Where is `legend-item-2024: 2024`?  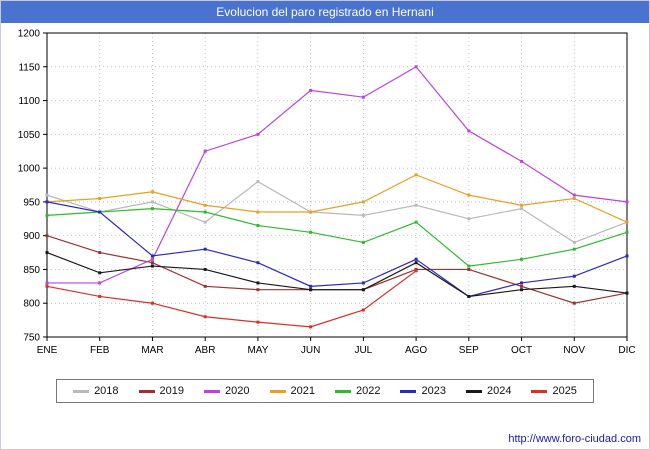 legend-item-2024: 2024 is located at coordinates (488, 391).